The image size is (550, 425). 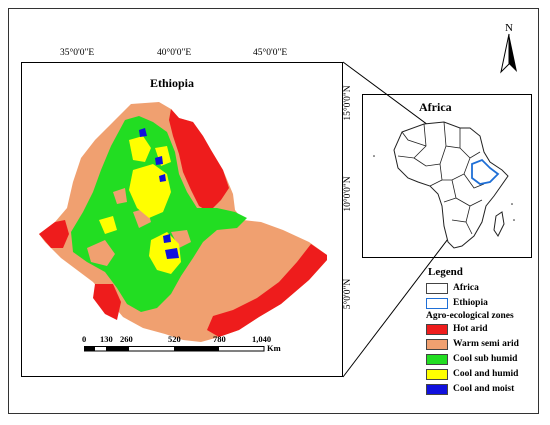 What do you see at coordinates (437, 374) in the screenshot?
I see `legend-swatch-cool-and-humid` at bounding box center [437, 374].